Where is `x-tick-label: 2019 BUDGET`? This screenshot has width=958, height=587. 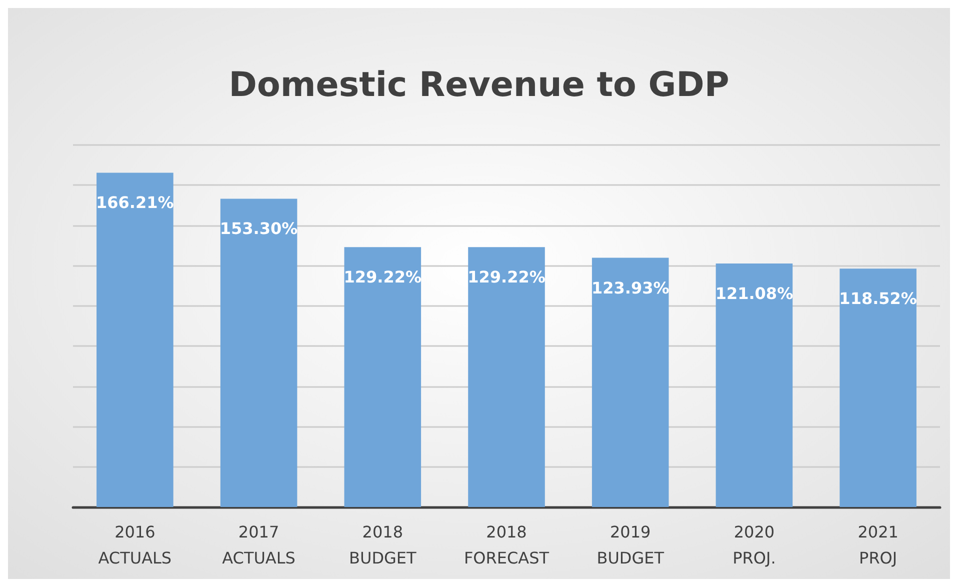
x-tick-label: 2019 BUDGET is located at coordinates (630, 545).